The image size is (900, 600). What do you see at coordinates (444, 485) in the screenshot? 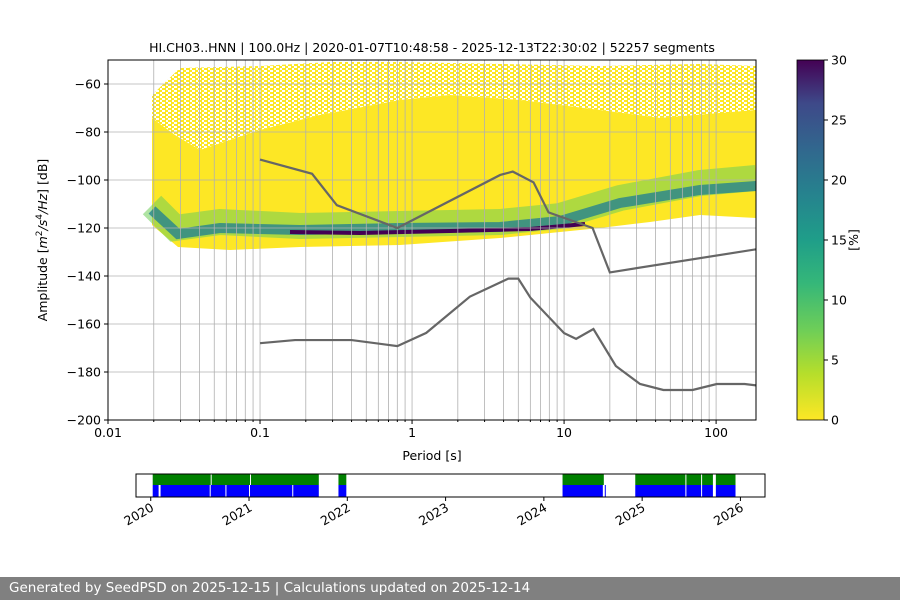
I see `data-availability-timeline` at bounding box center [444, 485].